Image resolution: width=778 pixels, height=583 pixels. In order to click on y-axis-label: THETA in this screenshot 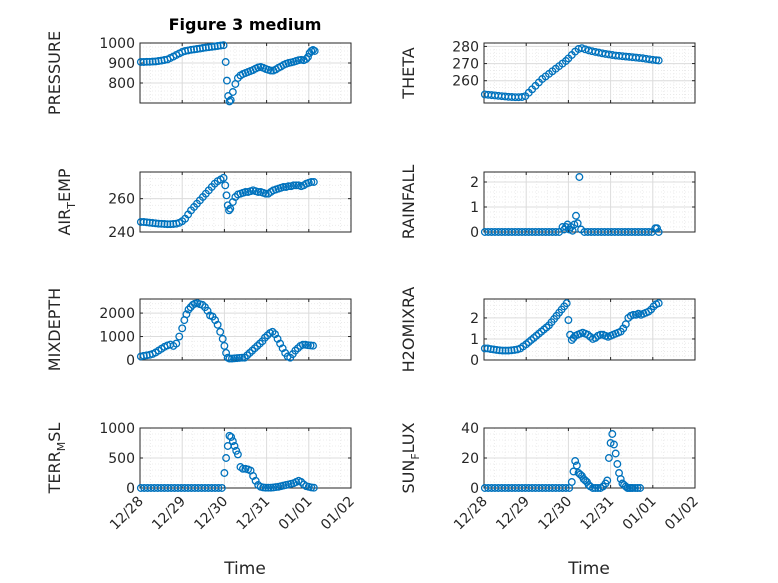, I will do `click(408, 73)`.